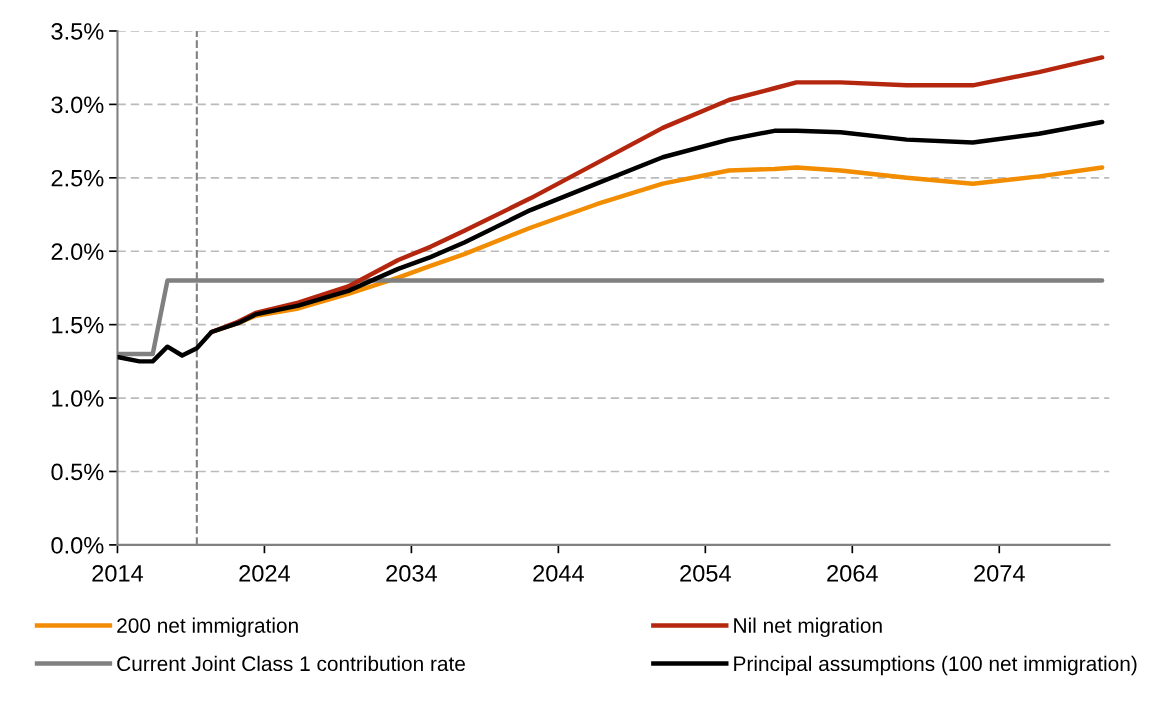 This screenshot has width=1163, height=704. What do you see at coordinates (291, 663) in the screenshot?
I see `legend-label: Current Joint Class 1 contribution rate` at bounding box center [291, 663].